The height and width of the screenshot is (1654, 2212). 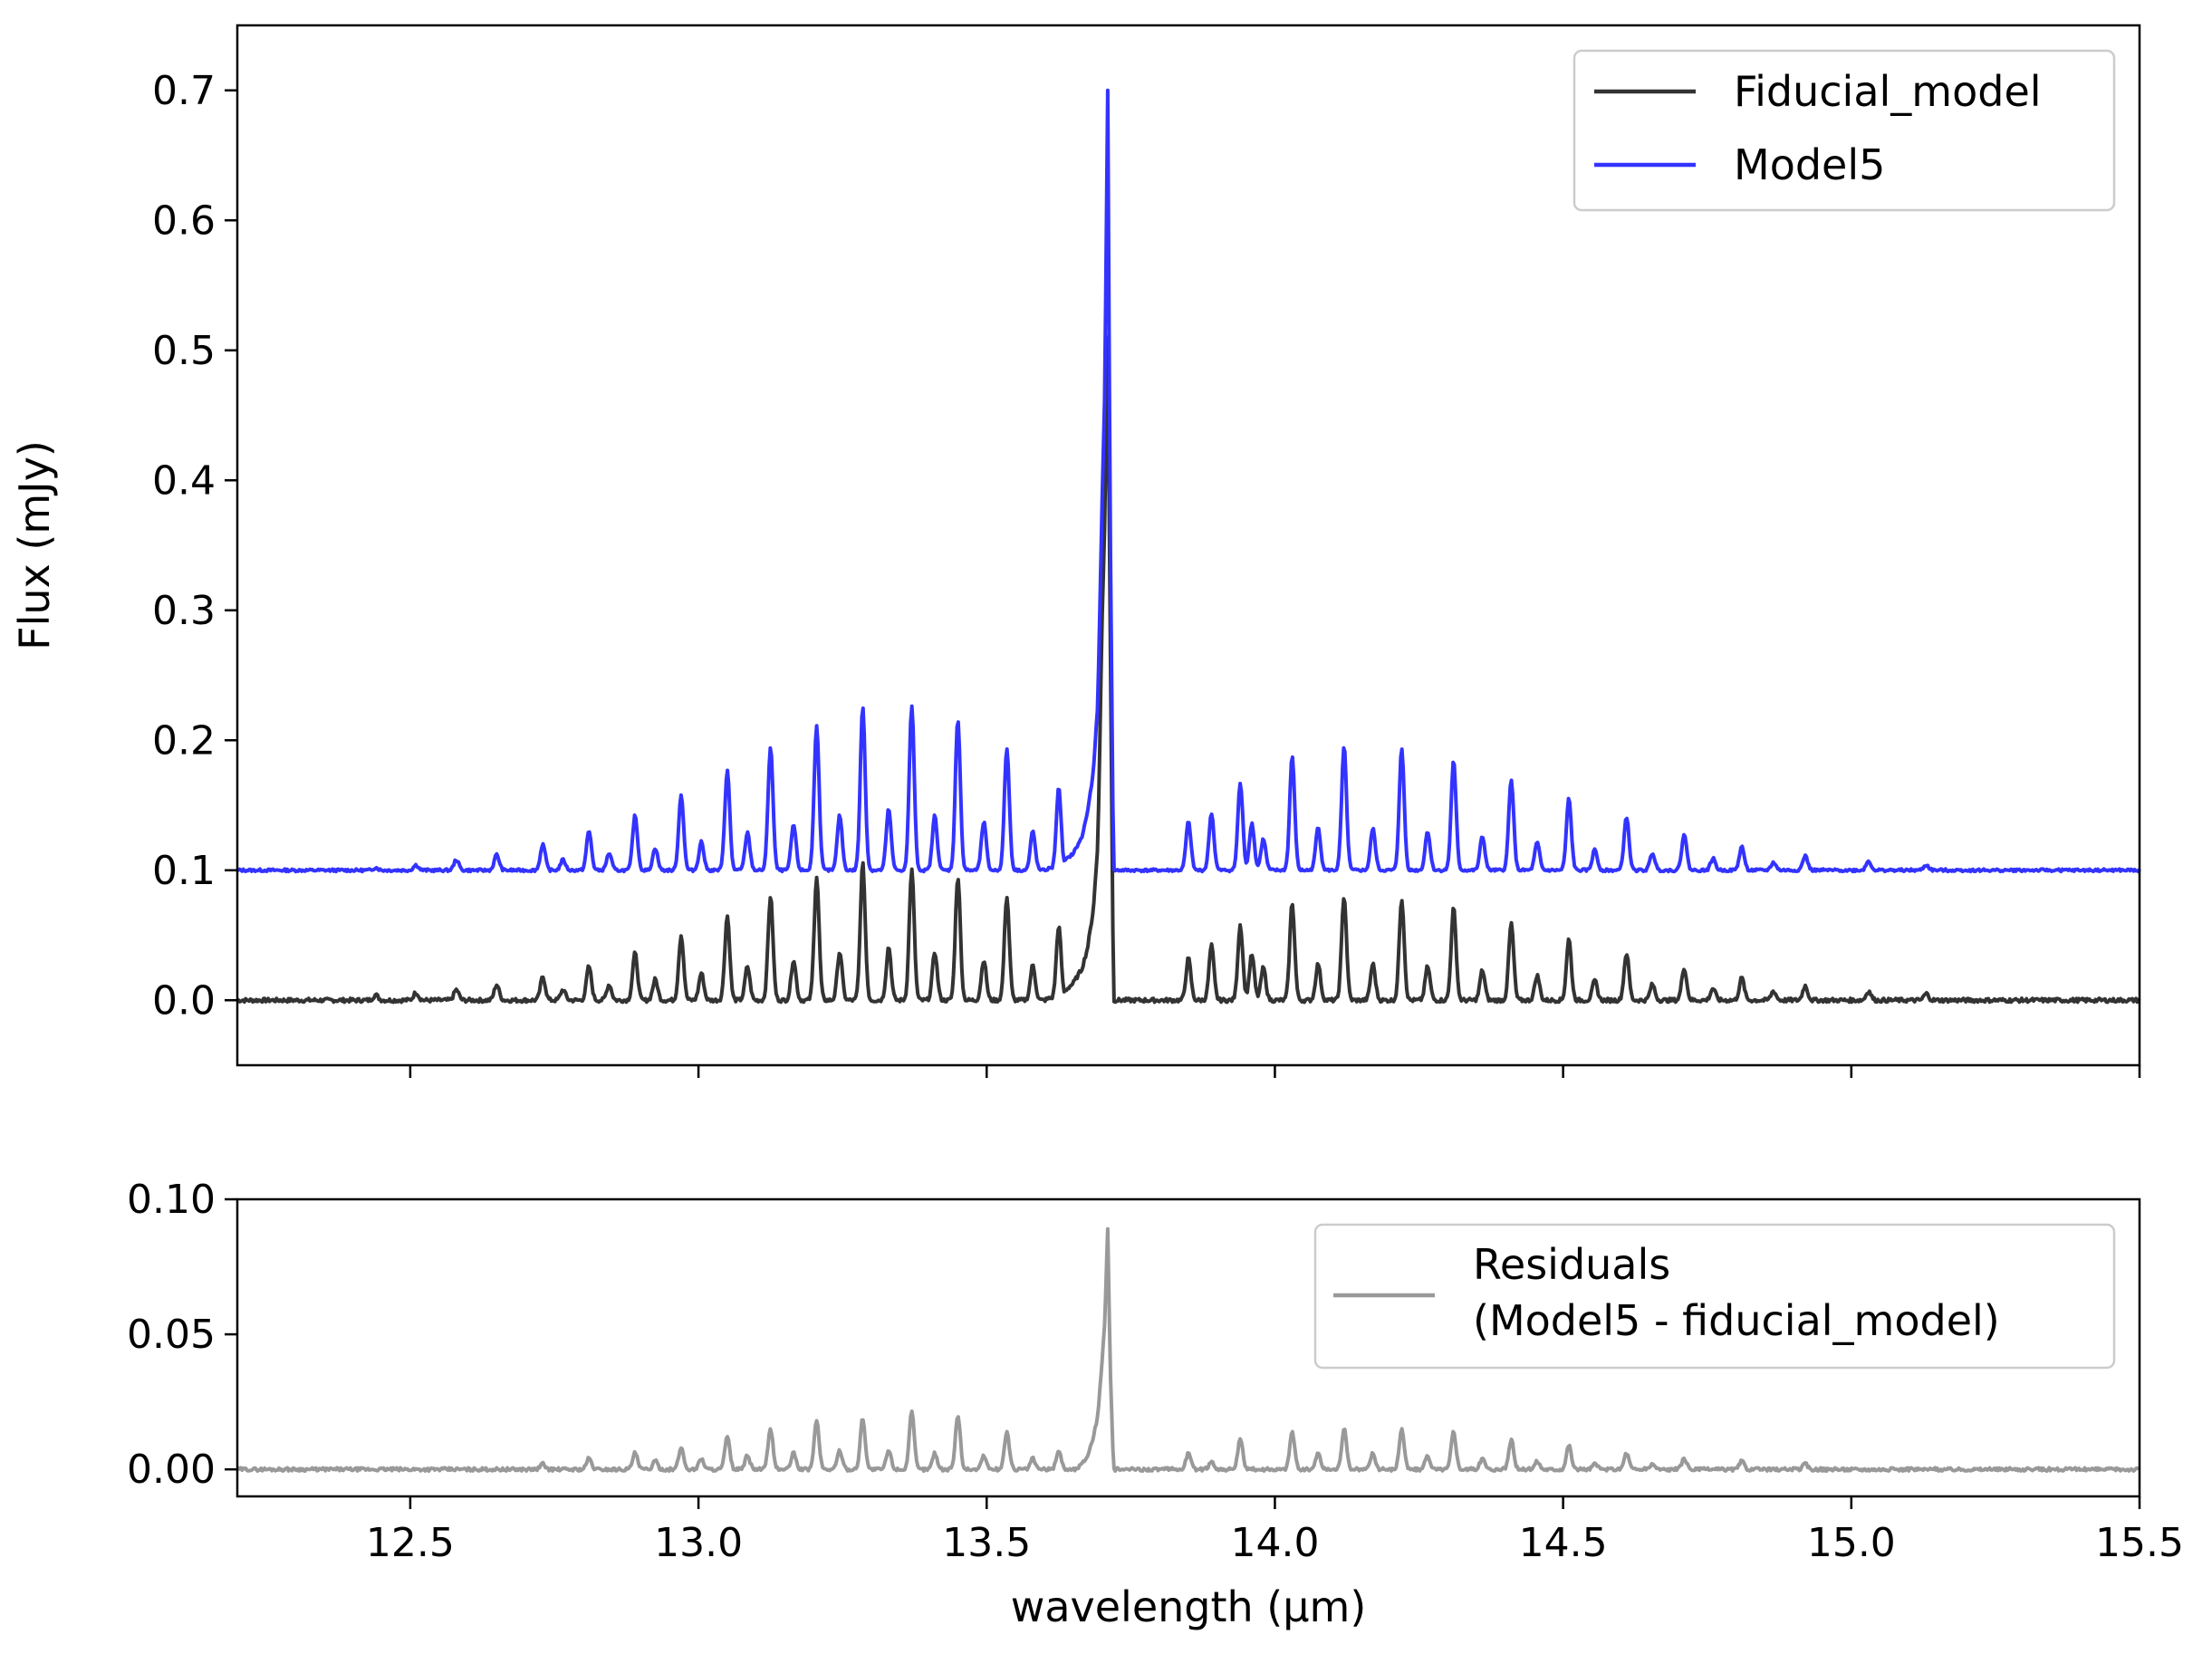 I want to click on bottom-x-ticks: 12.5 13.0 13.5 14.0 14.5 15.0 15.5, so click(x=1275, y=1531).